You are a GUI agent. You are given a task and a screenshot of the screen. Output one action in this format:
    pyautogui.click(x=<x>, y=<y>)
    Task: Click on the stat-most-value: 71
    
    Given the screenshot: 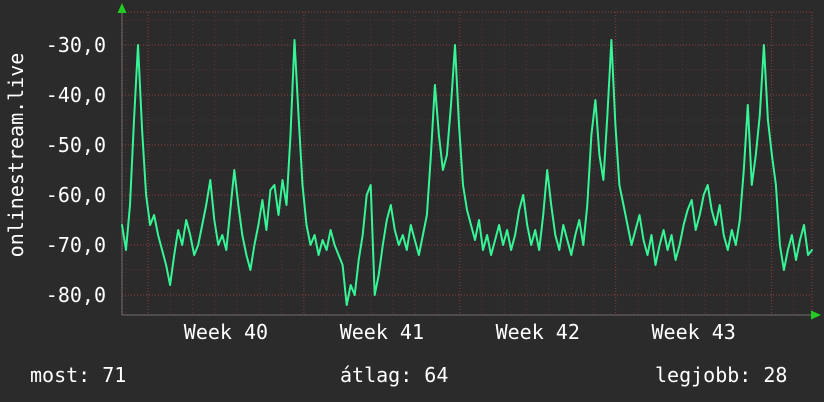 What is the action you would take?
    pyautogui.click(x=114, y=375)
    